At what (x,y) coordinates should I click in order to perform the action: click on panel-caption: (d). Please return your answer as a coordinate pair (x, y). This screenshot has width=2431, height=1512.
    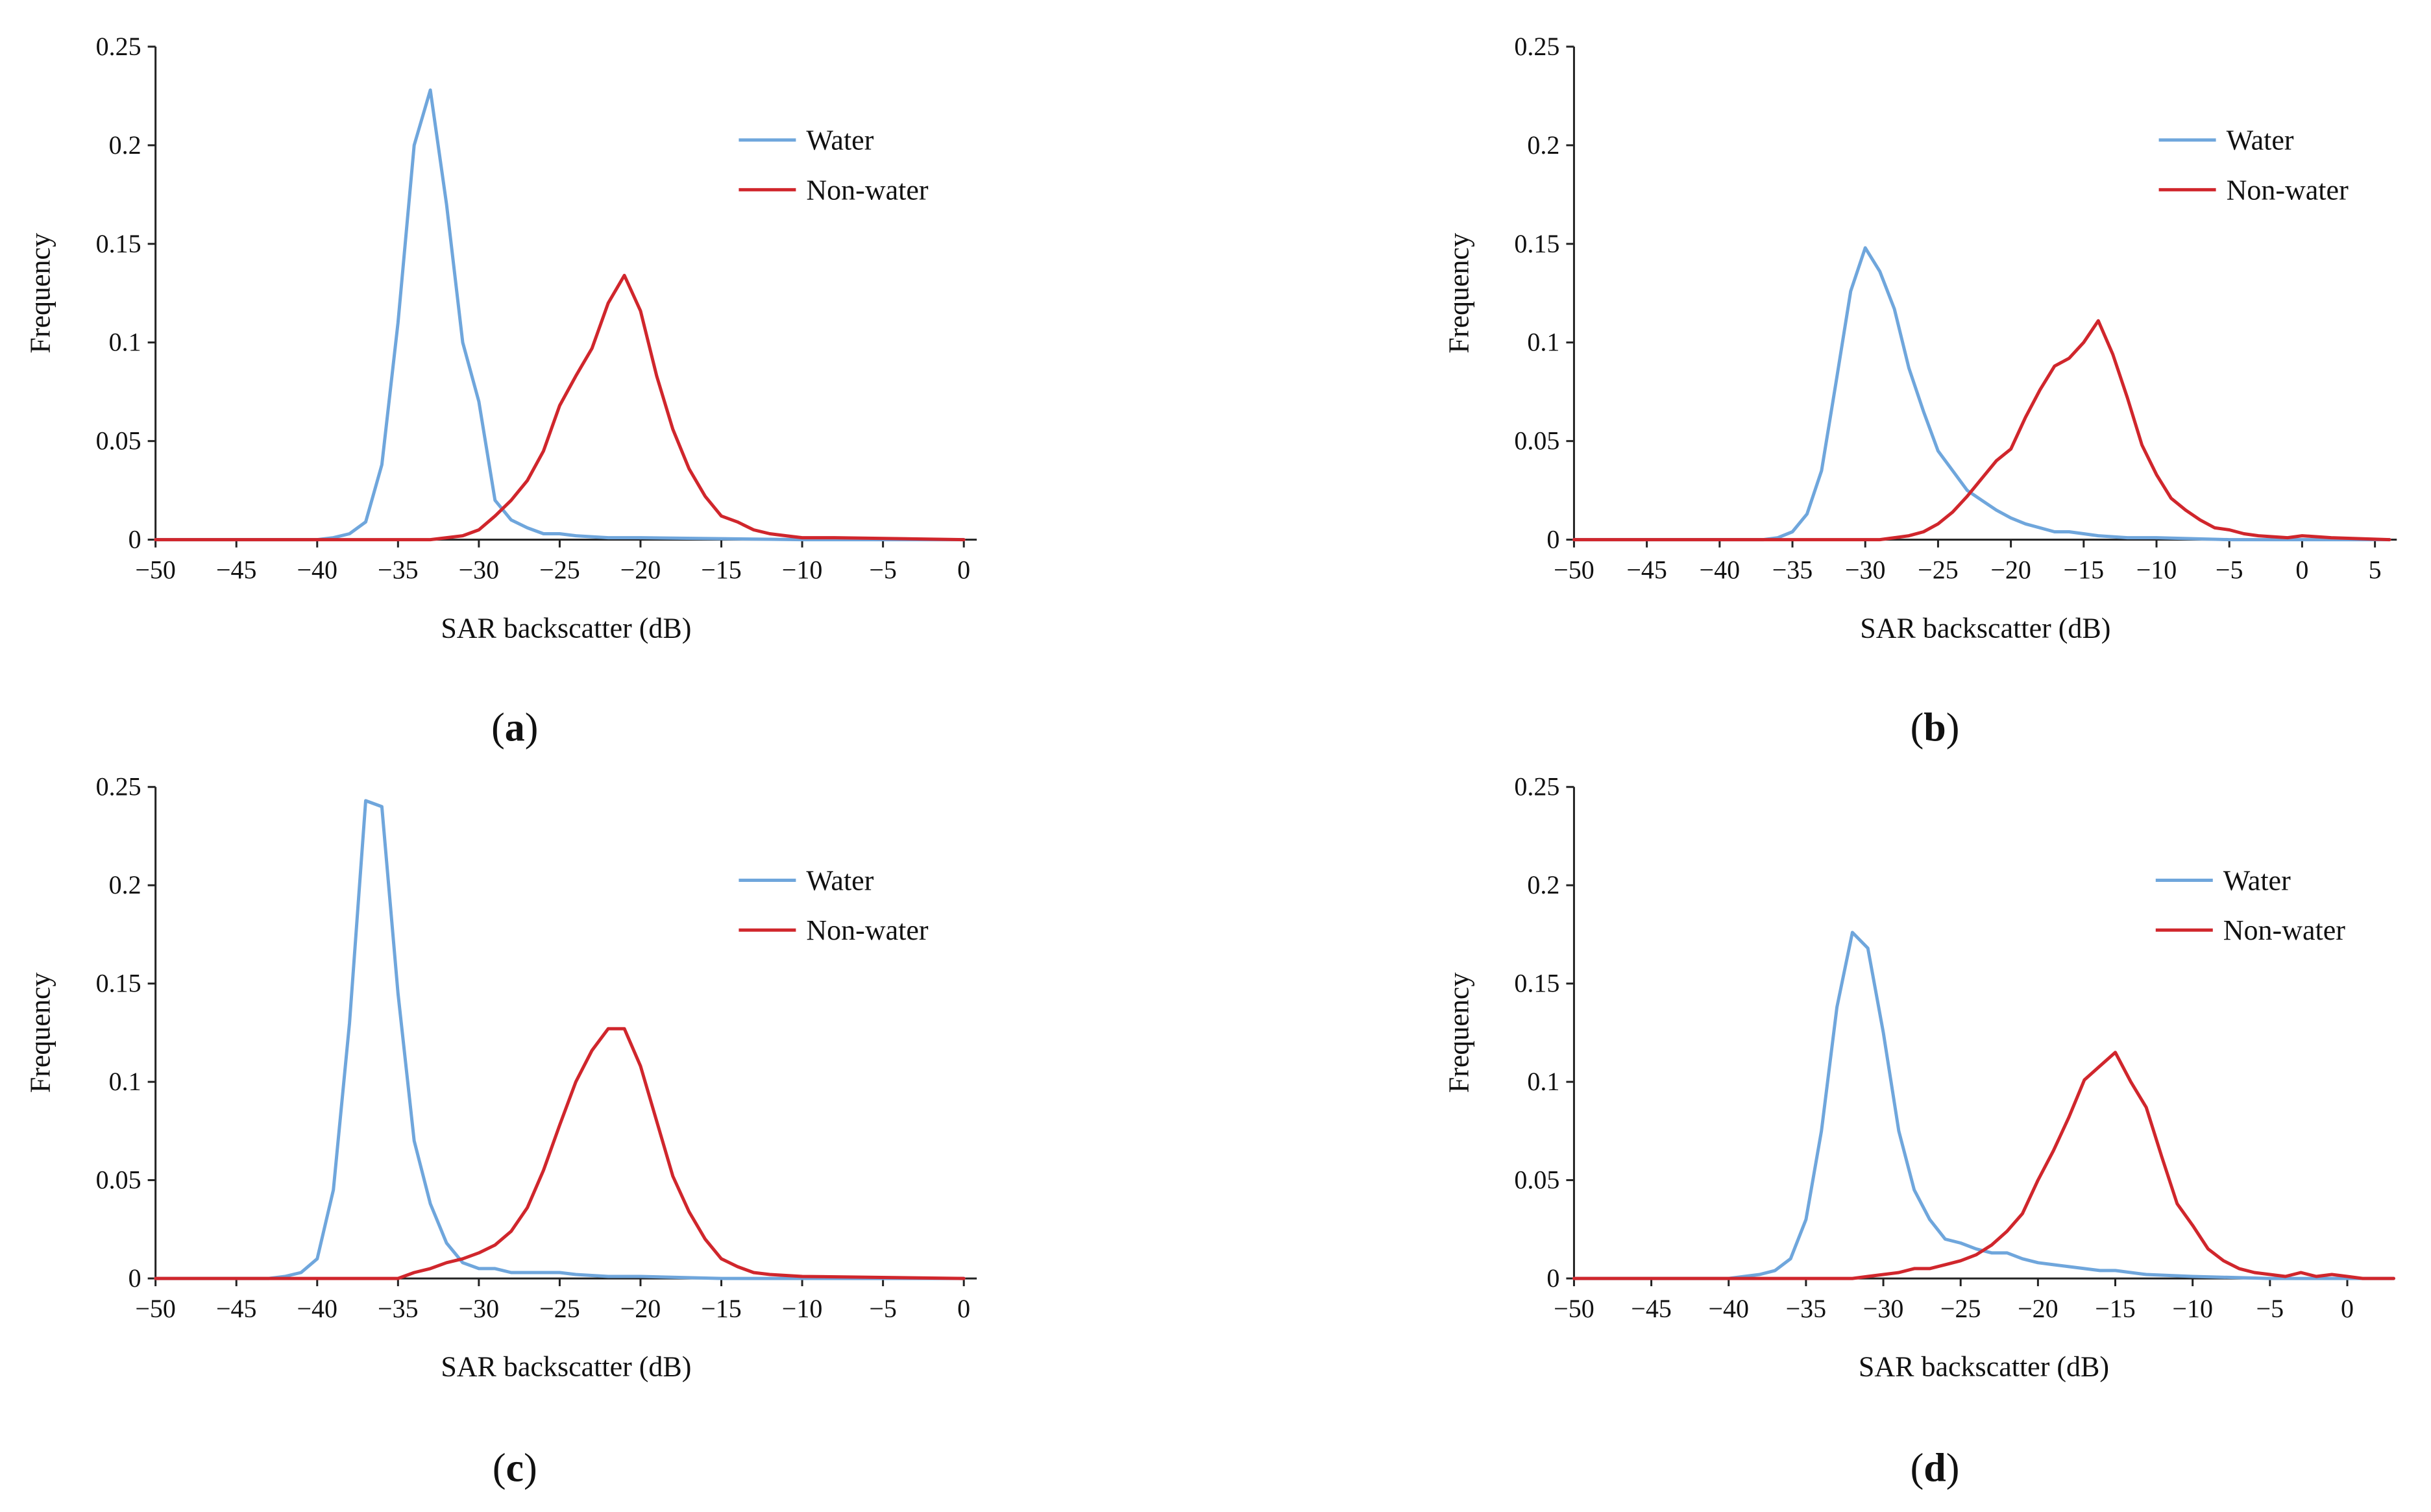
    Looking at the image, I should click on (1935, 1468).